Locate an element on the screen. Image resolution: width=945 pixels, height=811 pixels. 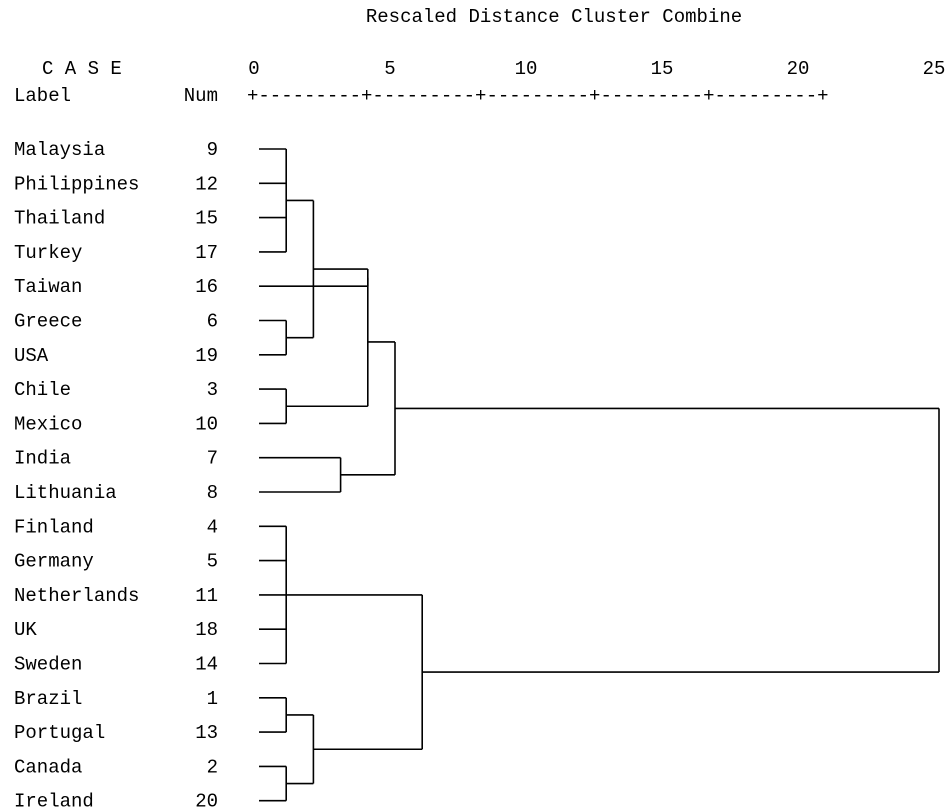
case-num: 13 is located at coordinates (206, 733).